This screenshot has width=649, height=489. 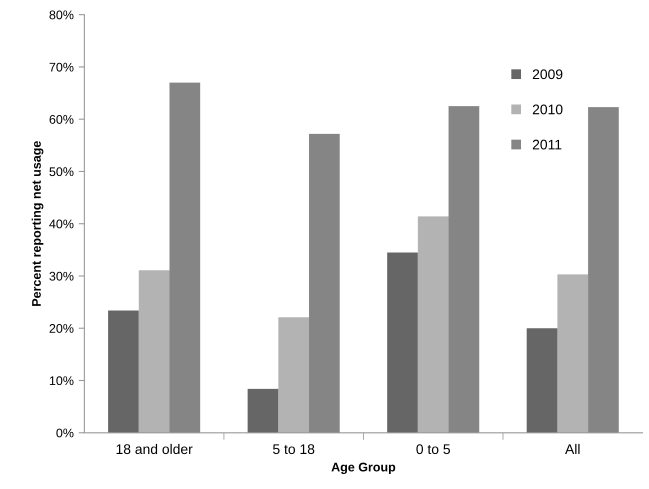 I want to click on legend-label: 2009, so click(x=547, y=74).